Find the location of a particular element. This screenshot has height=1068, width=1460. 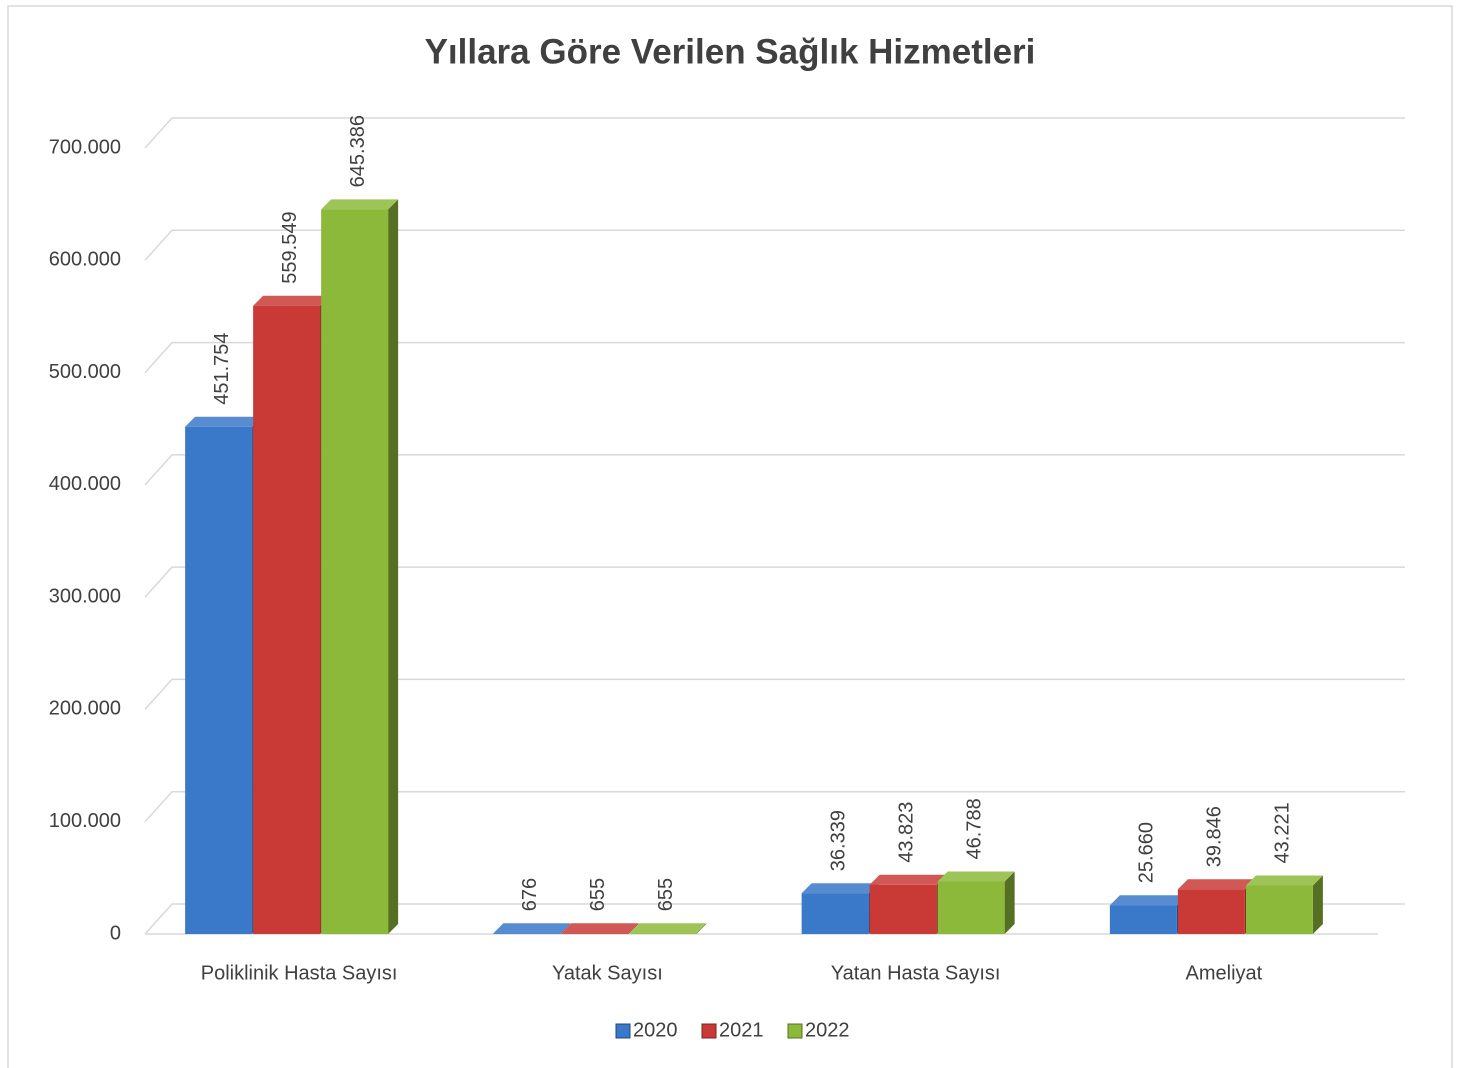

legend-label: 2021 is located at coordinates (741, 1030).